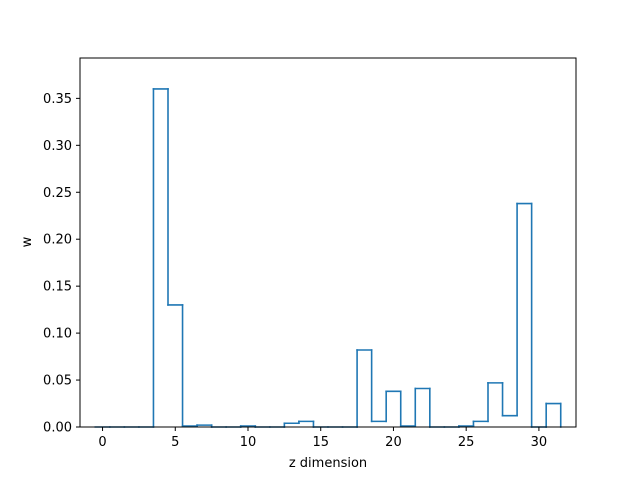  Describe the element at coordinates (57, 99) in the screenshot. I see `y-tick-label: 0.35` at that location.